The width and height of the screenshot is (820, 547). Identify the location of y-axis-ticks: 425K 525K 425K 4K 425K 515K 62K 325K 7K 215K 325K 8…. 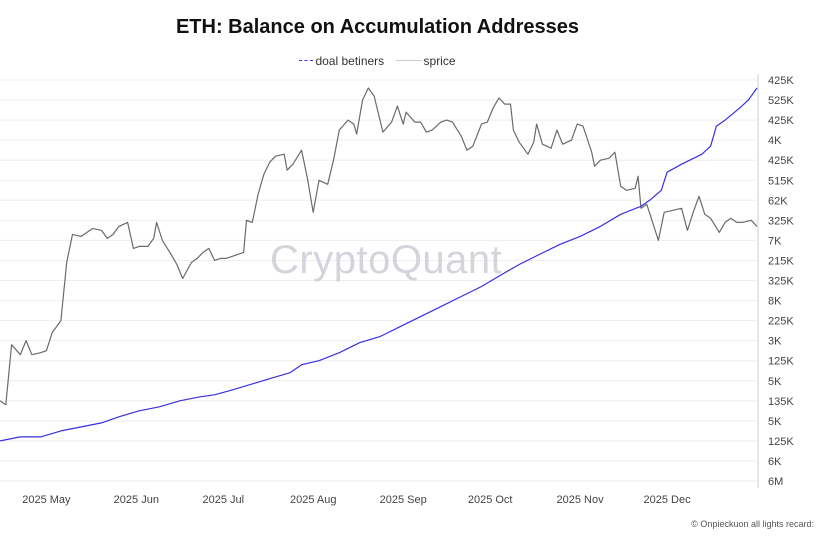
(781, 281).